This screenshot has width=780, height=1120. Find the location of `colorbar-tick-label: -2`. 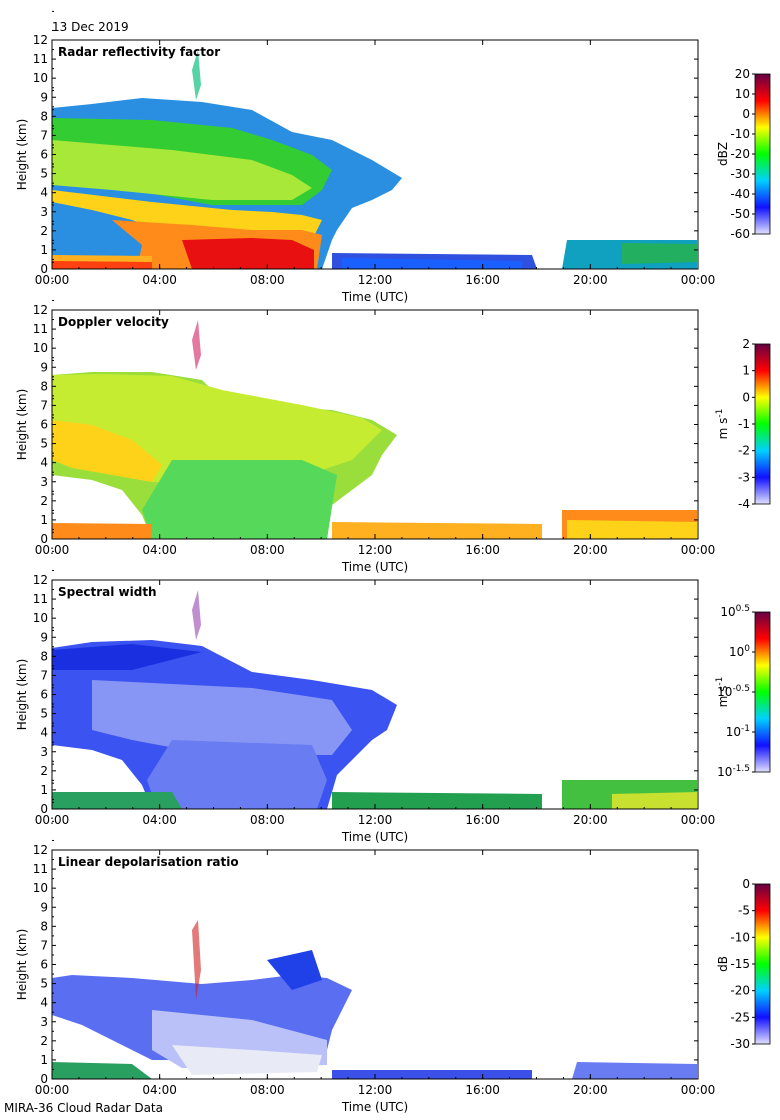

colorbar-tick-label: -2 is located at coordinates (744, 451).